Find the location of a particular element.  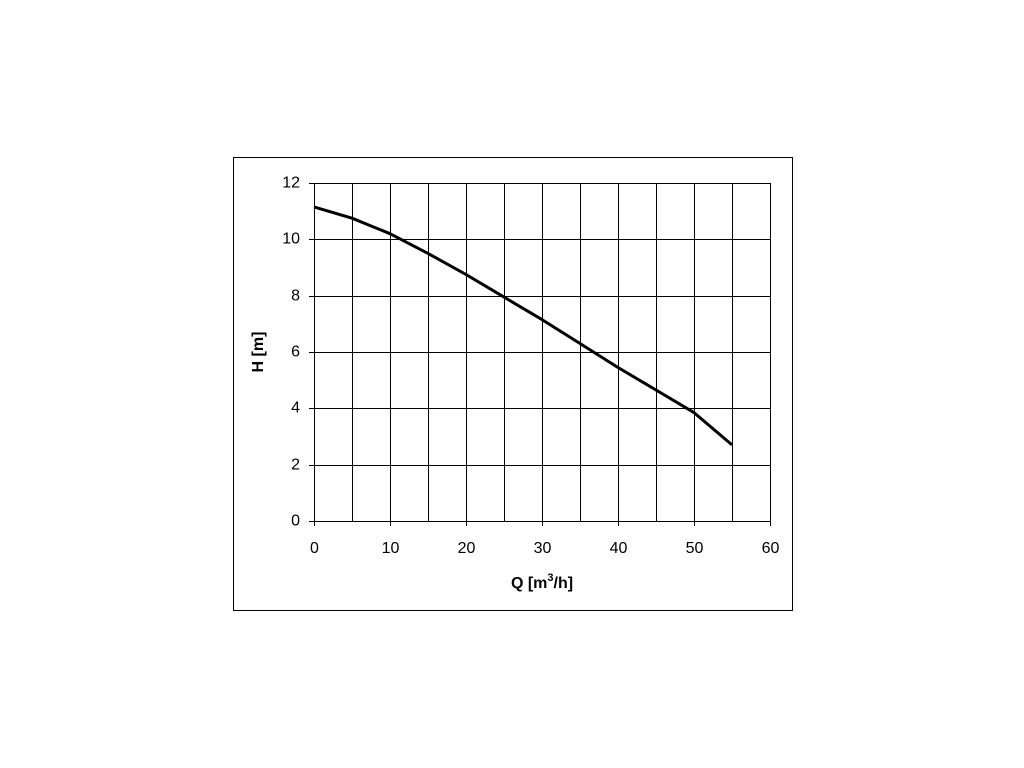

y-tick-label: 6 is located at coordinates (295, 352).